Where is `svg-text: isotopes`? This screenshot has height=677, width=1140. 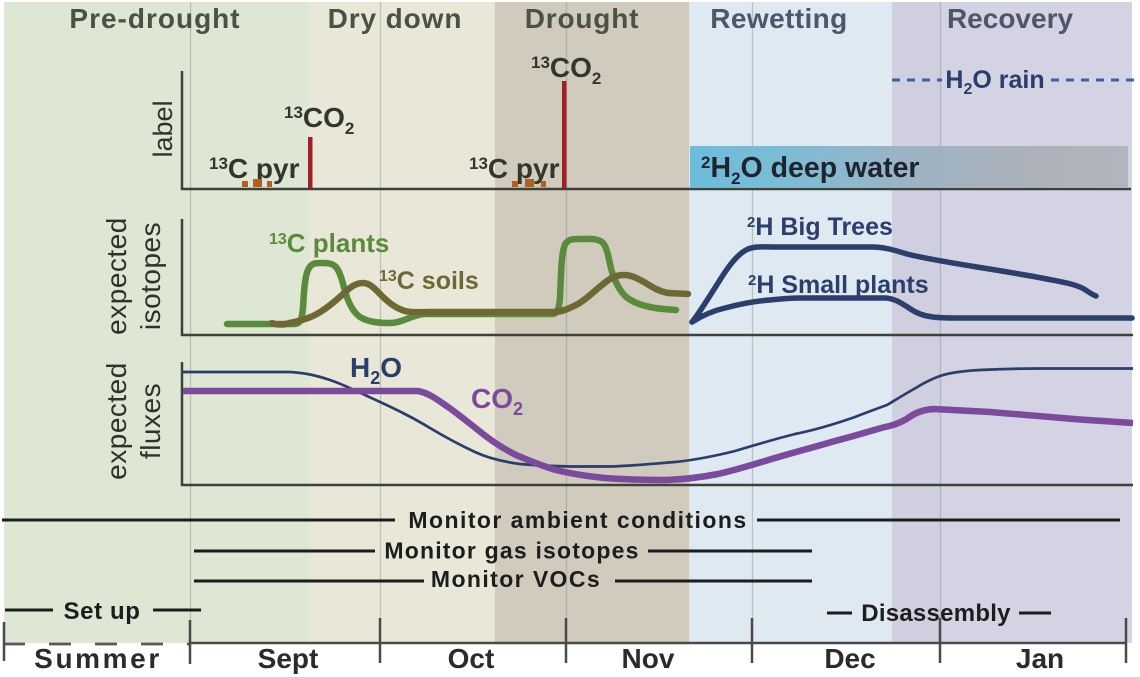 svg-text: isotopes is located at coordinates (150, 276).